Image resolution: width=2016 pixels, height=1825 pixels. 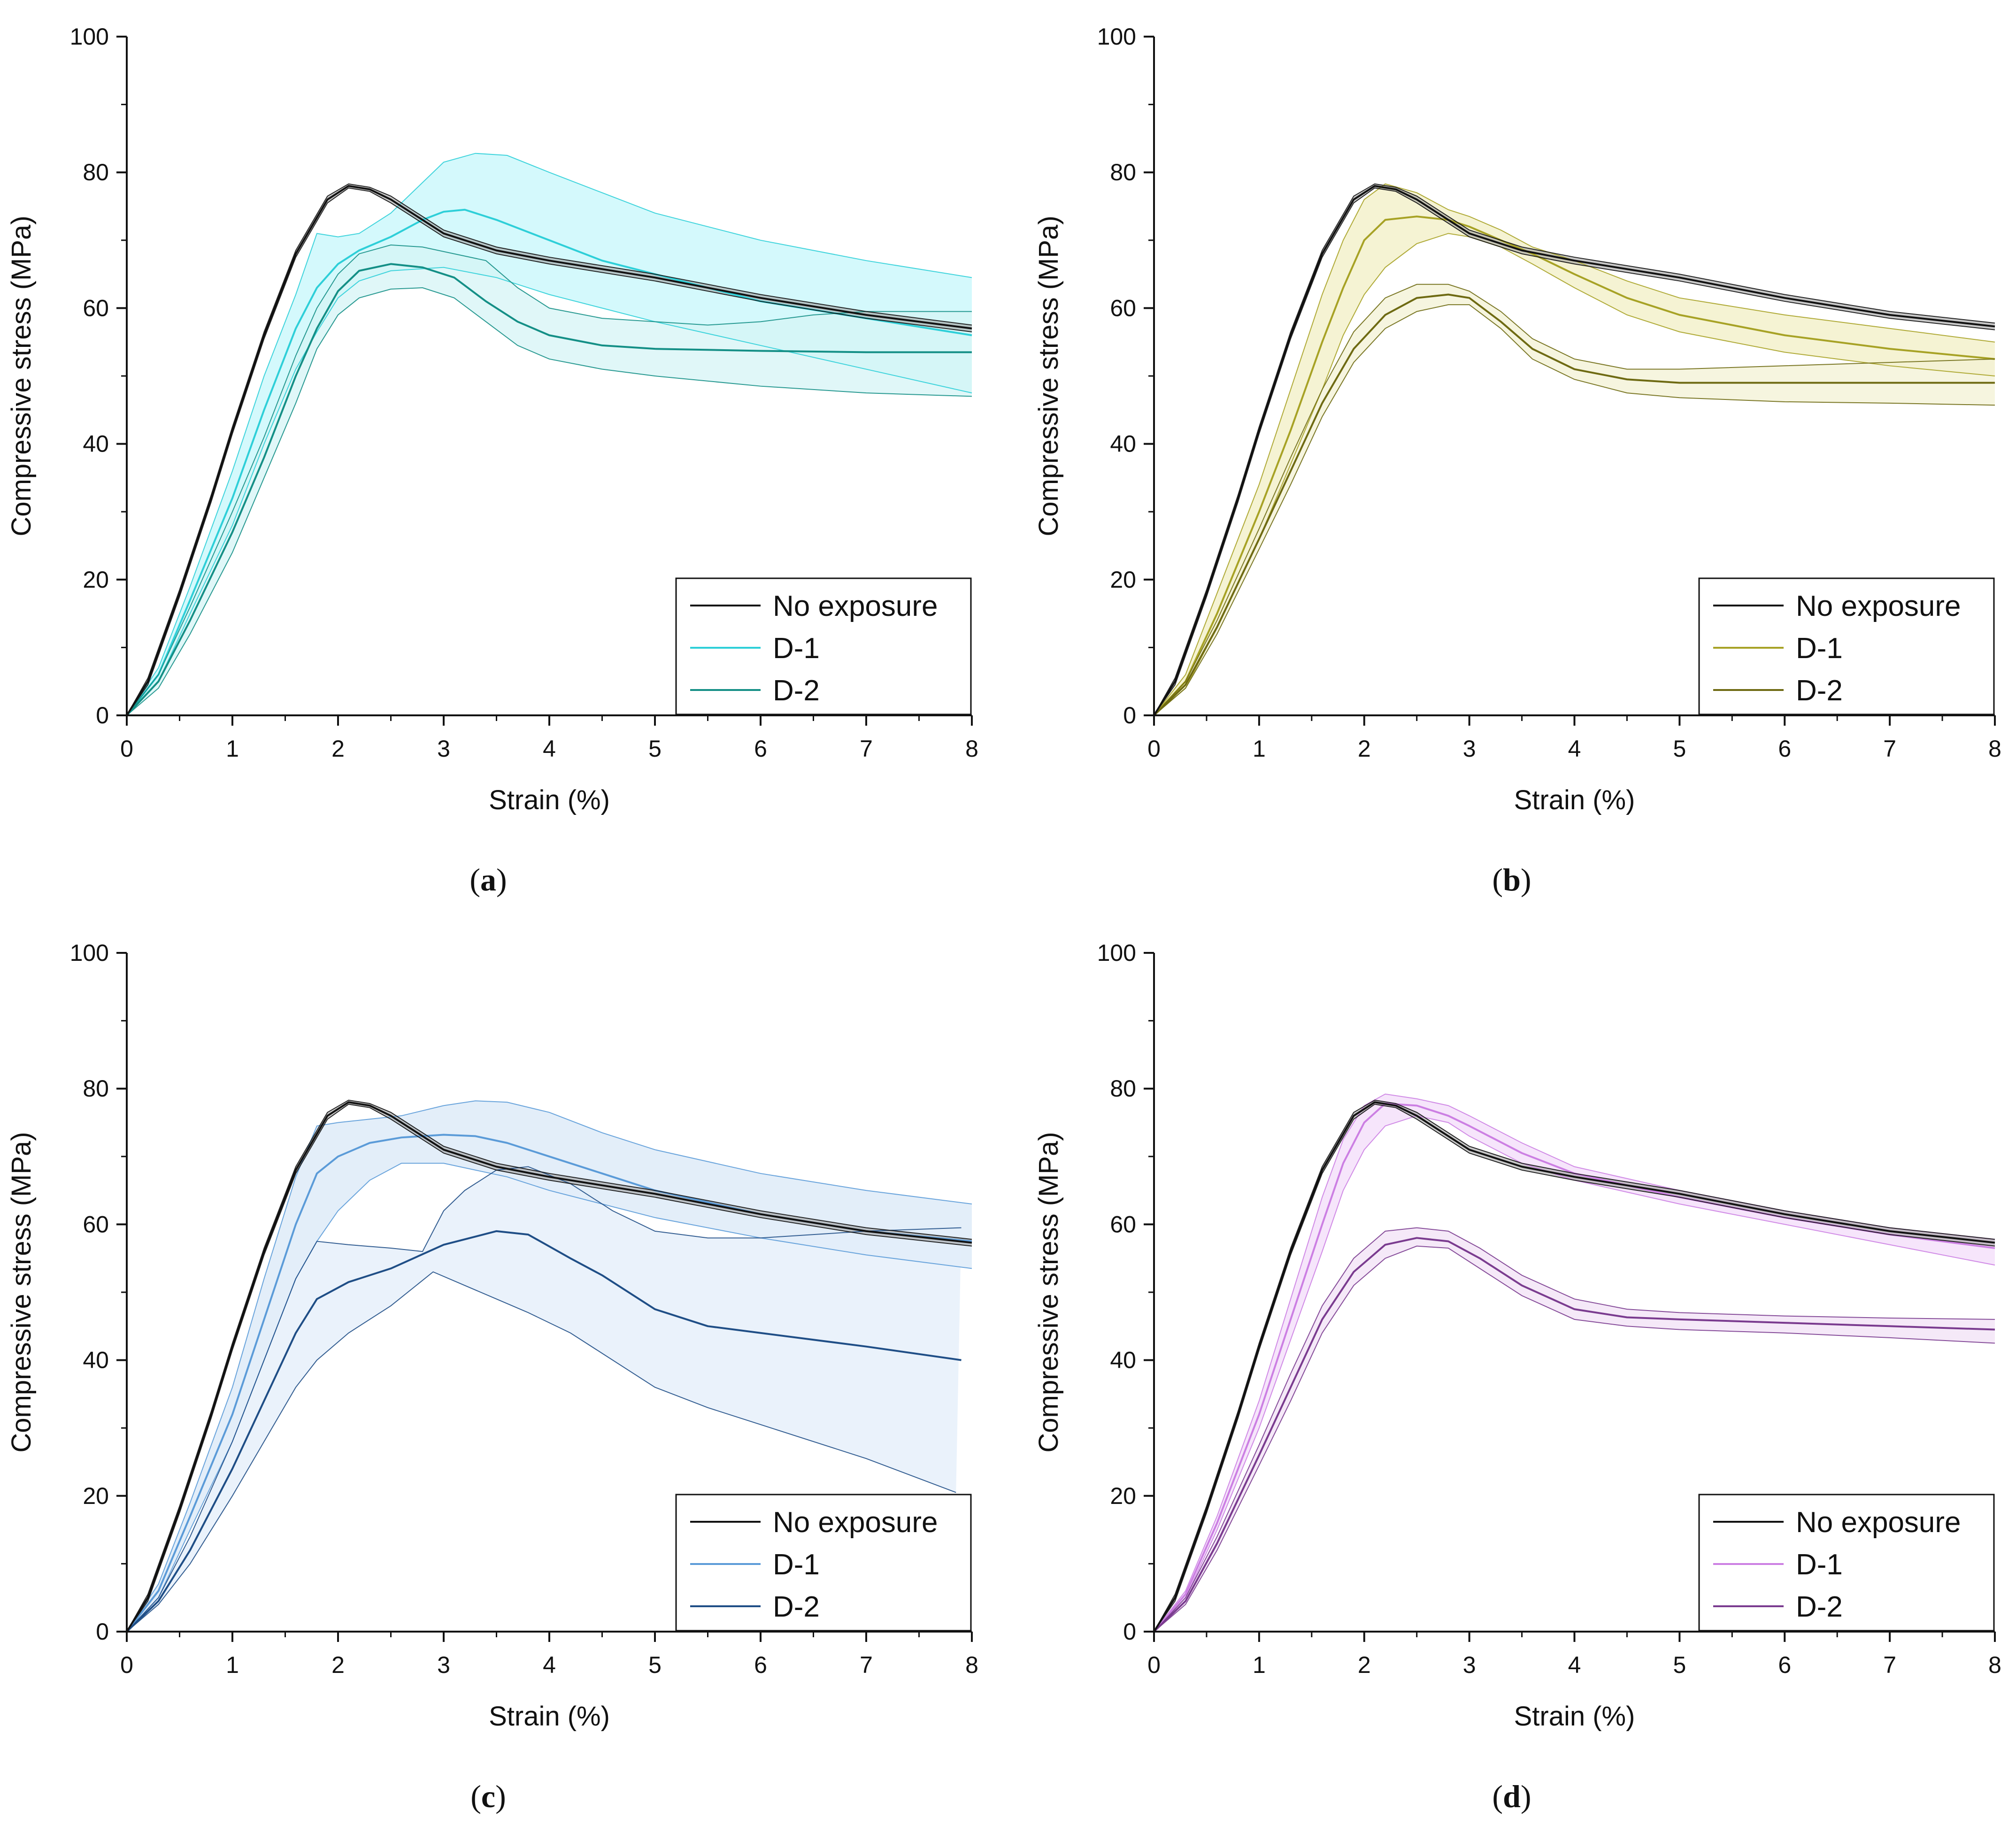 I want to click on legend-label-no-exposure-a: No exposure, so click(x=855, y=606).